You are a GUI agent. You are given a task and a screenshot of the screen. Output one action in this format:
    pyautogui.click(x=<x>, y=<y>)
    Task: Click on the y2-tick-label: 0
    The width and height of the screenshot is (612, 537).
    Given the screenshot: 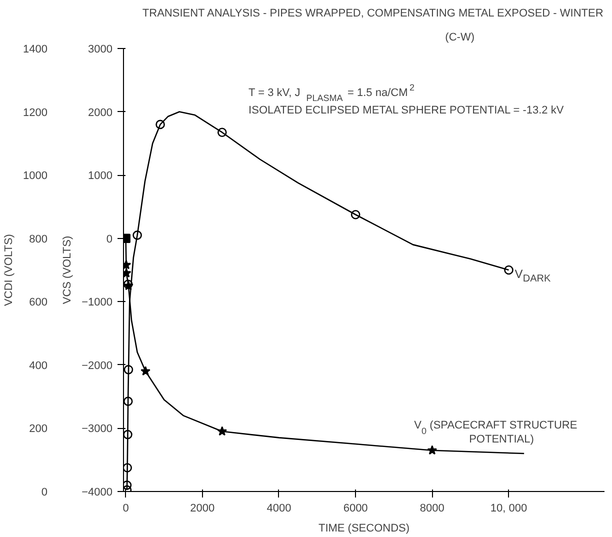 What is the action you would take?
    pyautogui.click(x=44, y=492)
    